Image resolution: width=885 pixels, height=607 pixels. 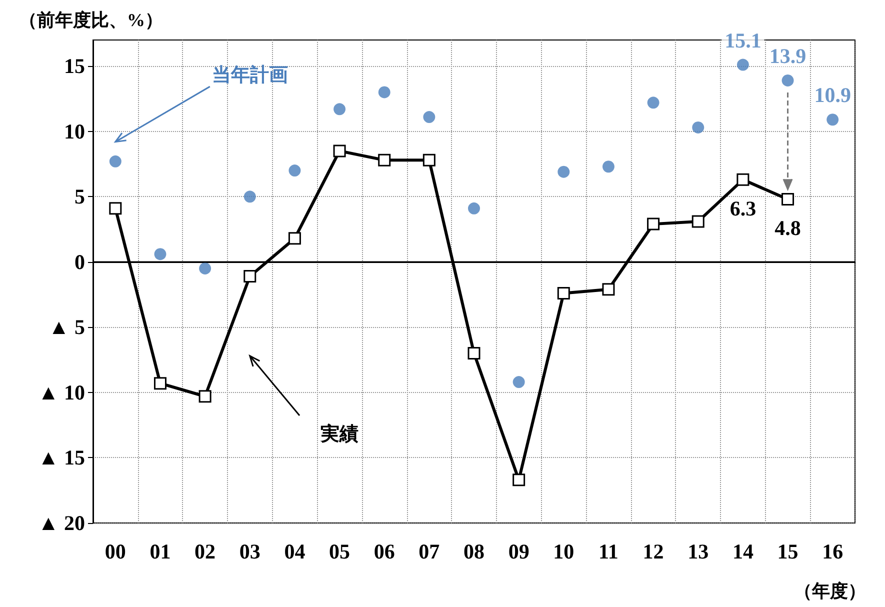 I want to click on data-label: 4.8, so click(x=787, y=228).